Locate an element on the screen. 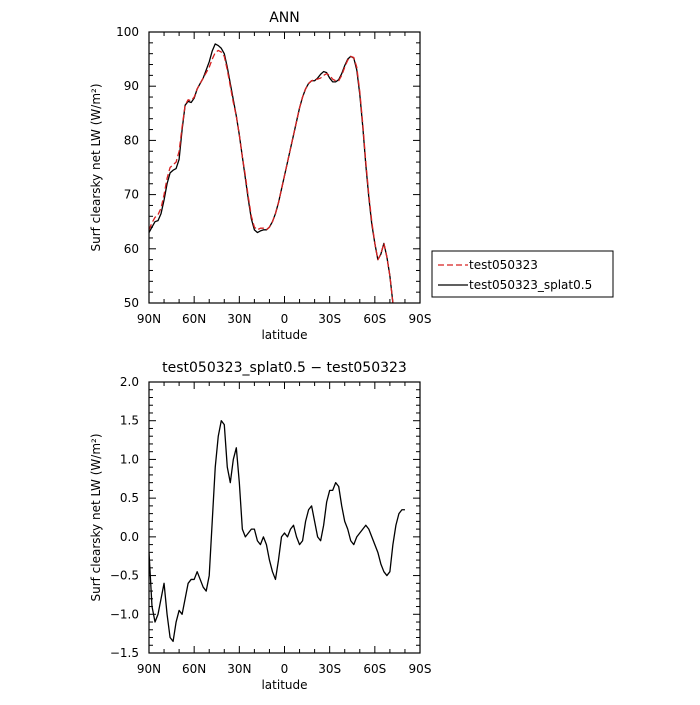 The width and height of the screenshot is (700, 705). panel2-y-tick-label: −0.5 is located at coordinates (124, 576).